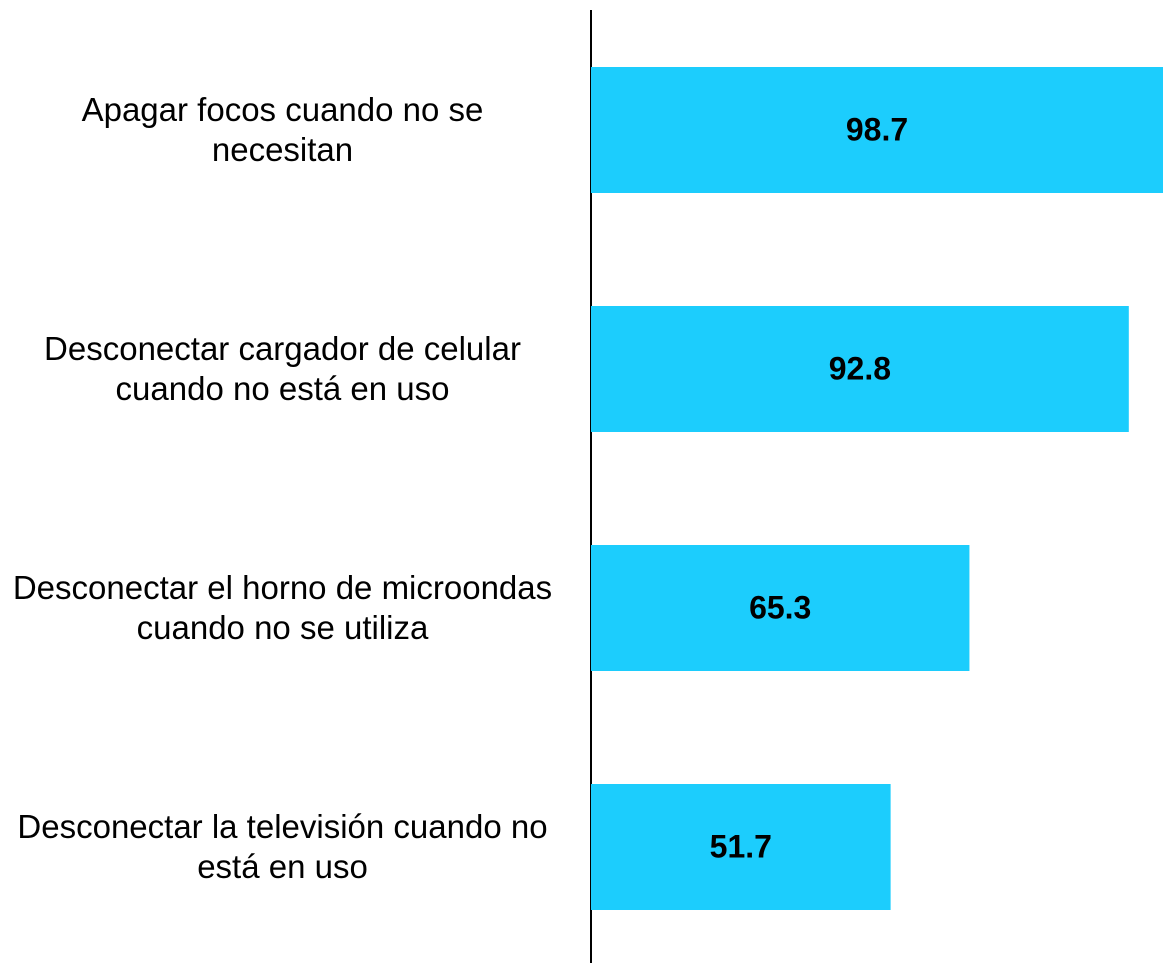 The height and width of the screenshot is (963, 1163). I want to click on value-label: 92.8, so click(860, 368).